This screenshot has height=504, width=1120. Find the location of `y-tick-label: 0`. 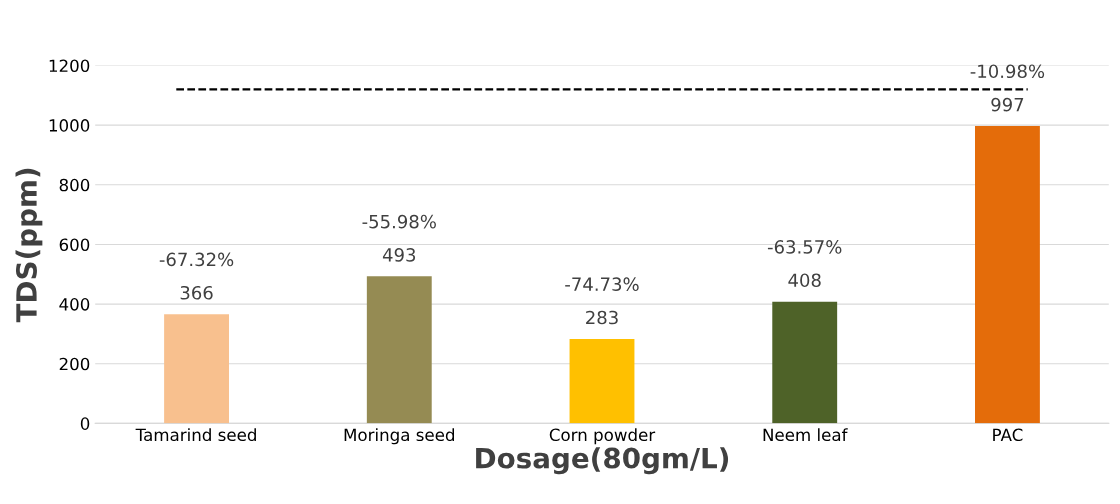

y-tick-label: 0 is located at coordinates (85, 423).